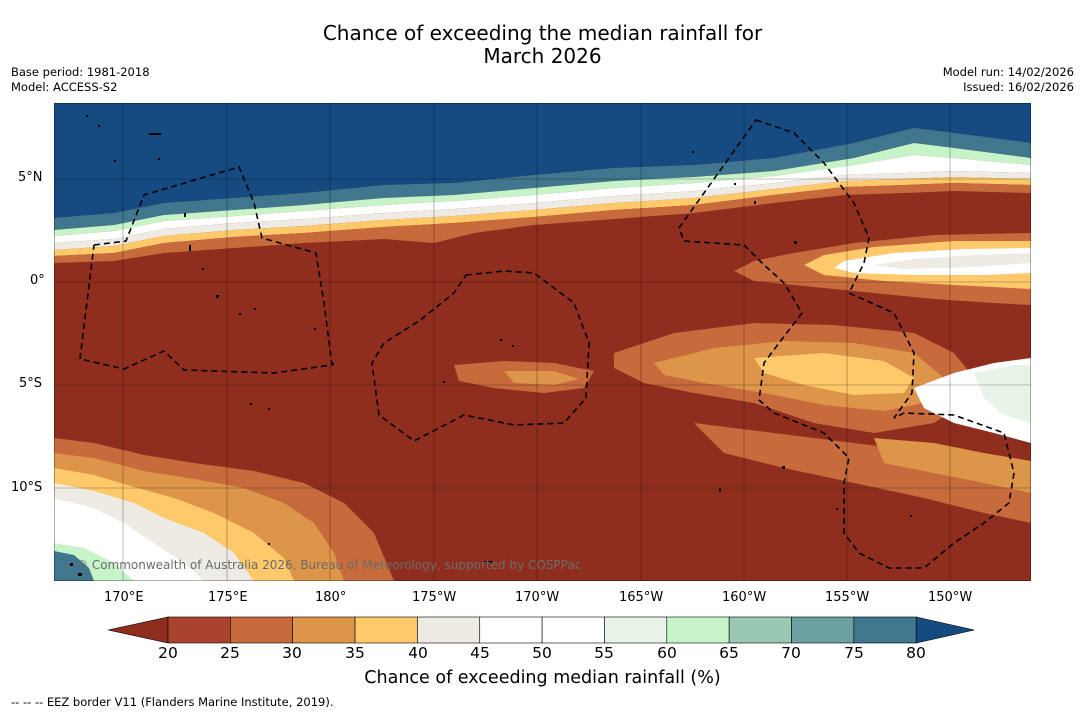 The image size is (1085, 713). I want to click on colorbar-label: Chance of exceeding median rainfall (%), so click(542, 678).